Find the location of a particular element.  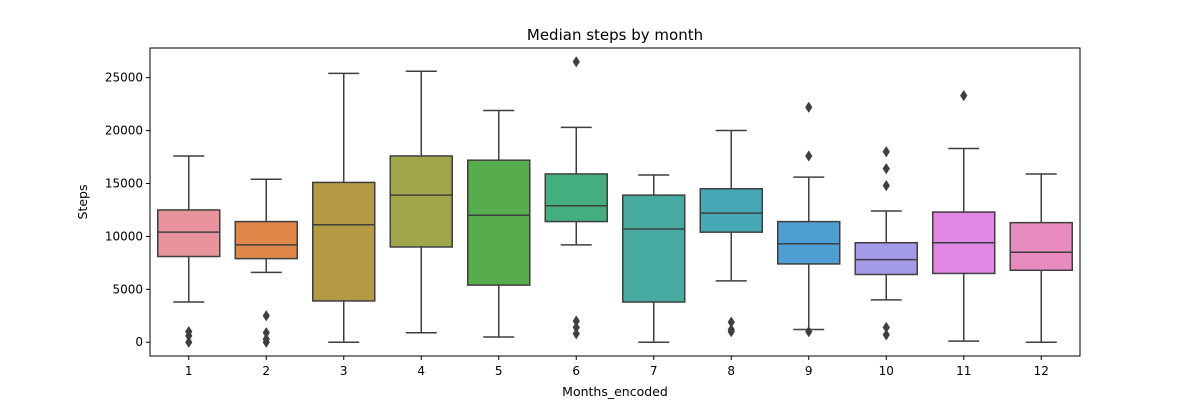

y-axis-label: Steps is located at coordinates (82, 202).